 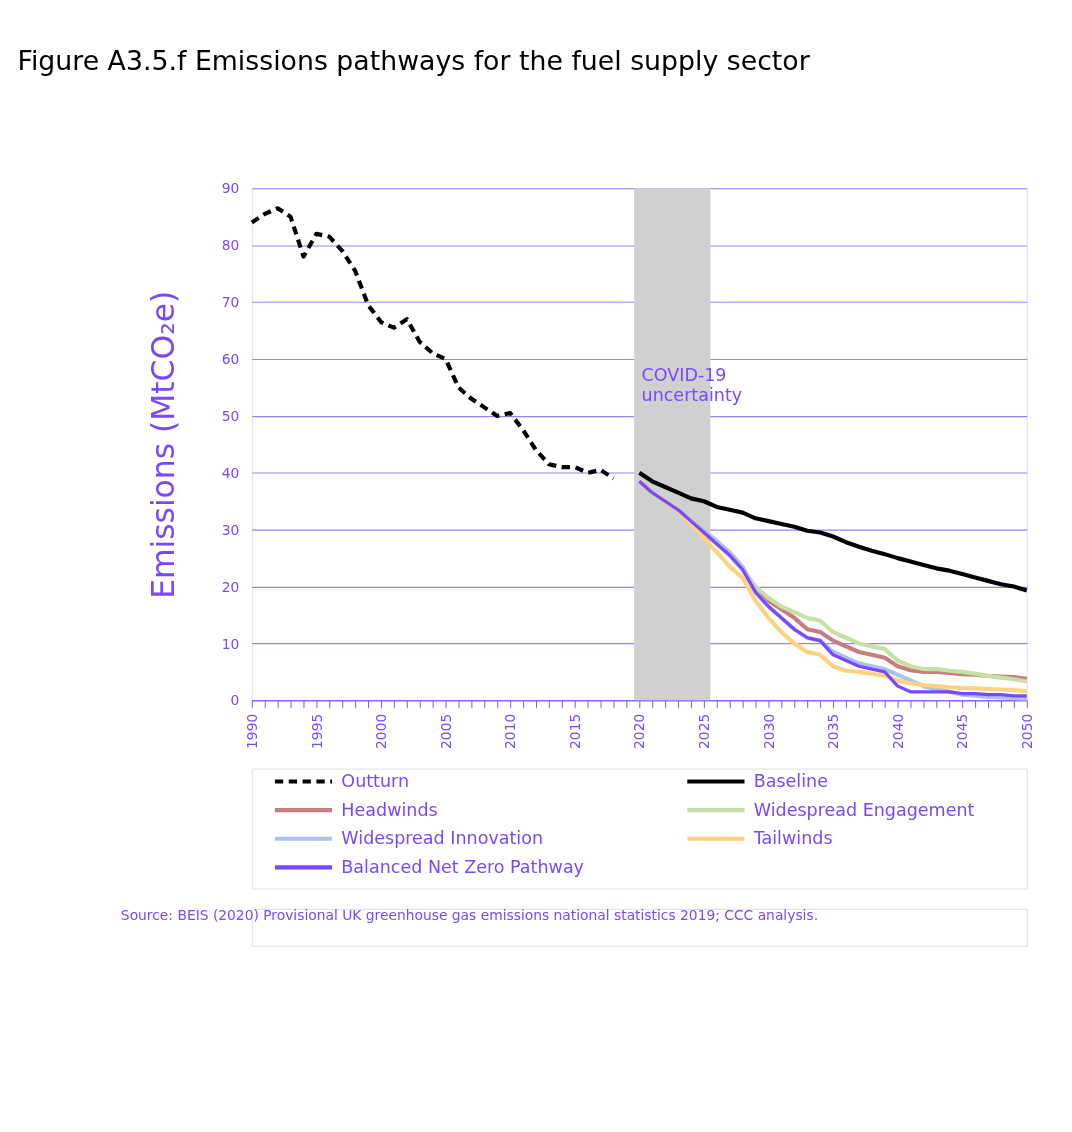 I want to click on band-label: COVID-19 uncertainty, so click(x=692, y=385).